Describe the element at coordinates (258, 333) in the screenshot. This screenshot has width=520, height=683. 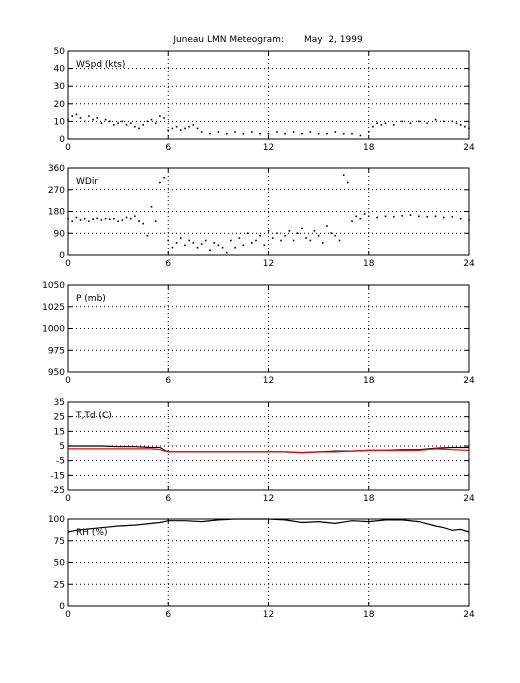
I see `panel-pressure: 950 975 1000 1025 1050 0 6 12 18 24 P (mb)` at that location.